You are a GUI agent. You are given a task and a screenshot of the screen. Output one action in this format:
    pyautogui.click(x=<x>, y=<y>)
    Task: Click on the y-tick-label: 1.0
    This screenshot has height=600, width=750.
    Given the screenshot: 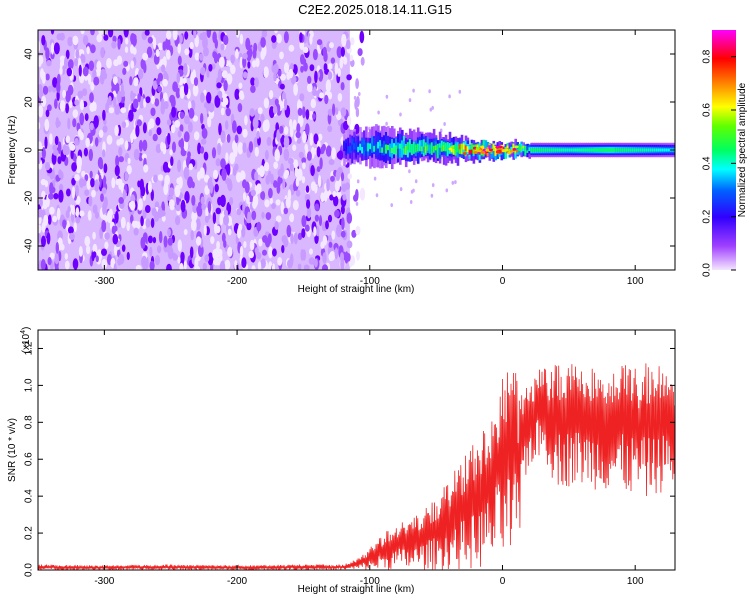 What is the action you would take?
    pyautogui.click(x=29, y=385)
    